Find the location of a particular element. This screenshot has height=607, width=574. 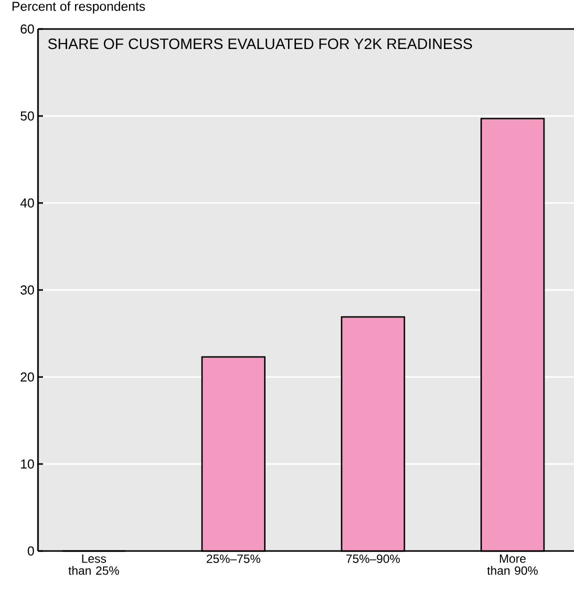

y-tick-label: 60 is located at coordinates (27, 29).